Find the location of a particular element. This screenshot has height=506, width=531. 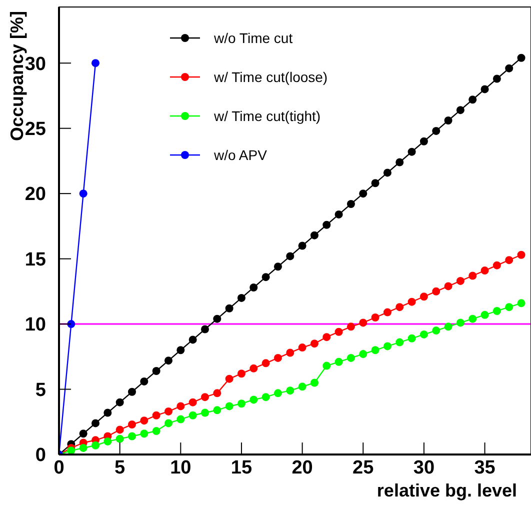

y-tick-label: 25 is located at coordinates (35, 129).